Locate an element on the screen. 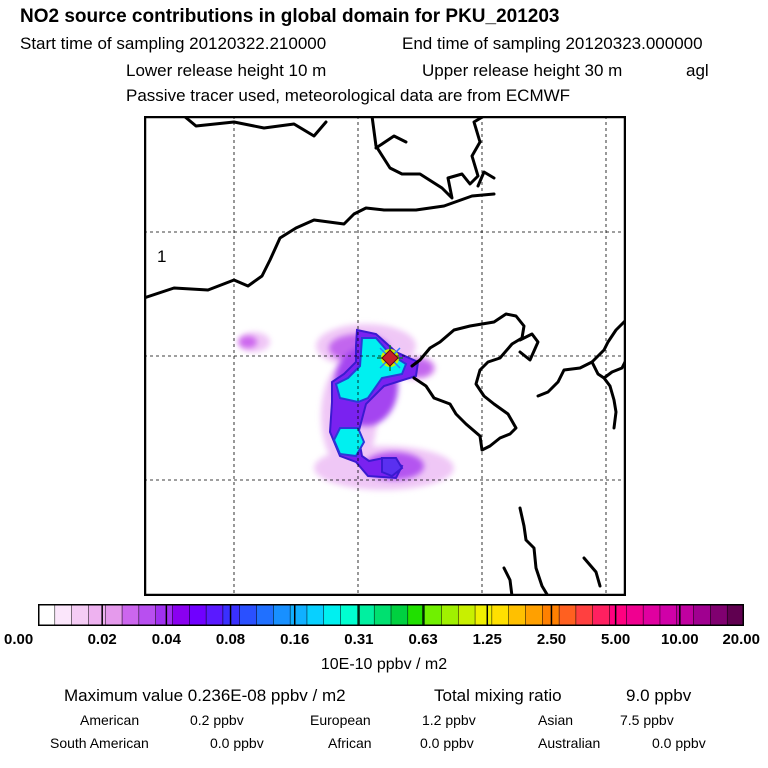 This screenshot has width=768, height=768. colorbar-tick-label: 5.00 is located at coordinates (616, 639).